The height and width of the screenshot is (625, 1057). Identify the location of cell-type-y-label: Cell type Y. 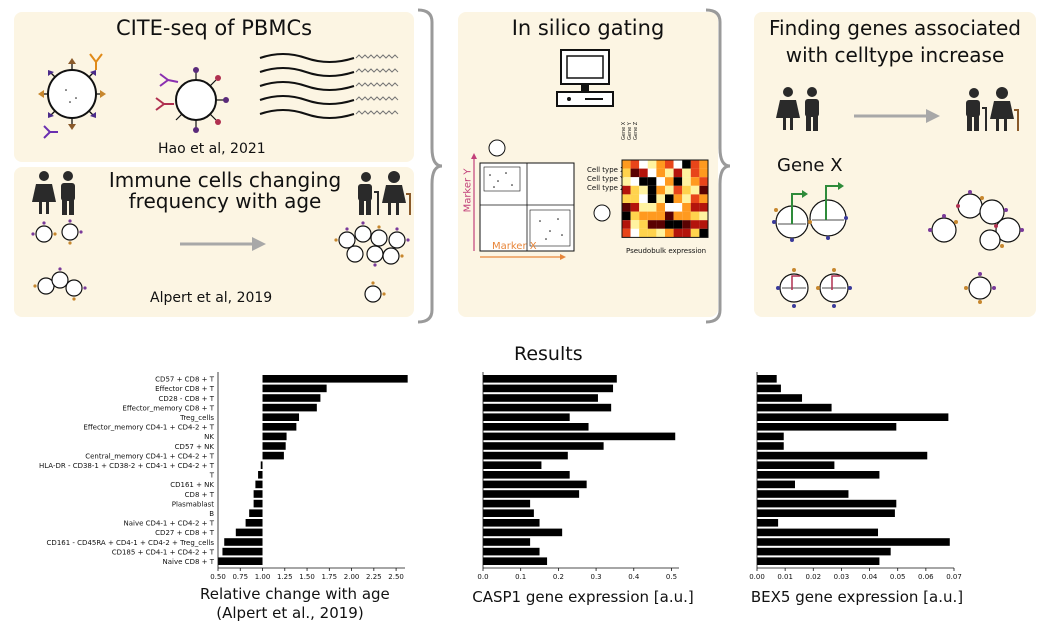
(606, 179).